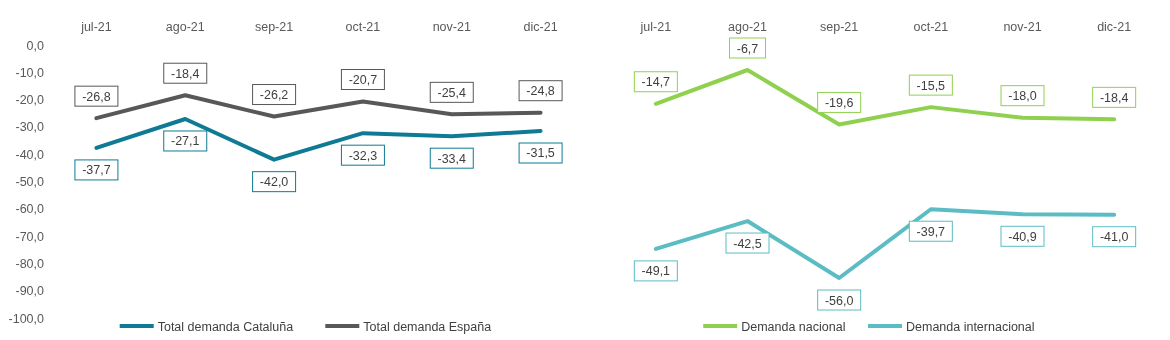 The image size is (1170, 340). I want to click on y-tick-label: -10,0, so click(30, 72).